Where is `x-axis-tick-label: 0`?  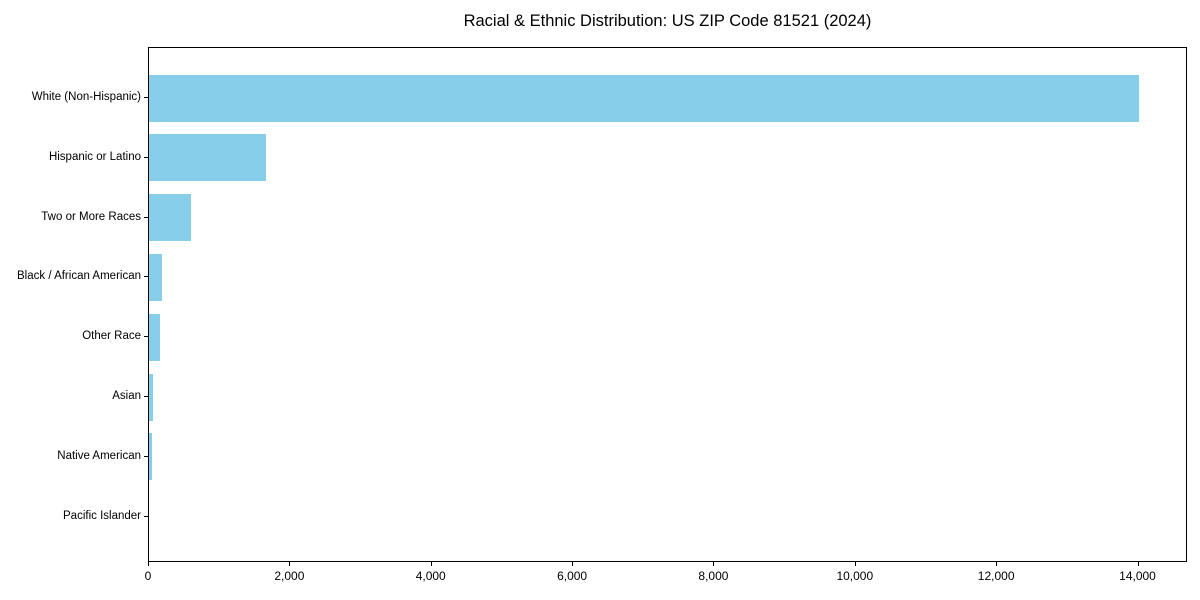 x-axis-tick-label: 0 is located at coordinates (148, 576).